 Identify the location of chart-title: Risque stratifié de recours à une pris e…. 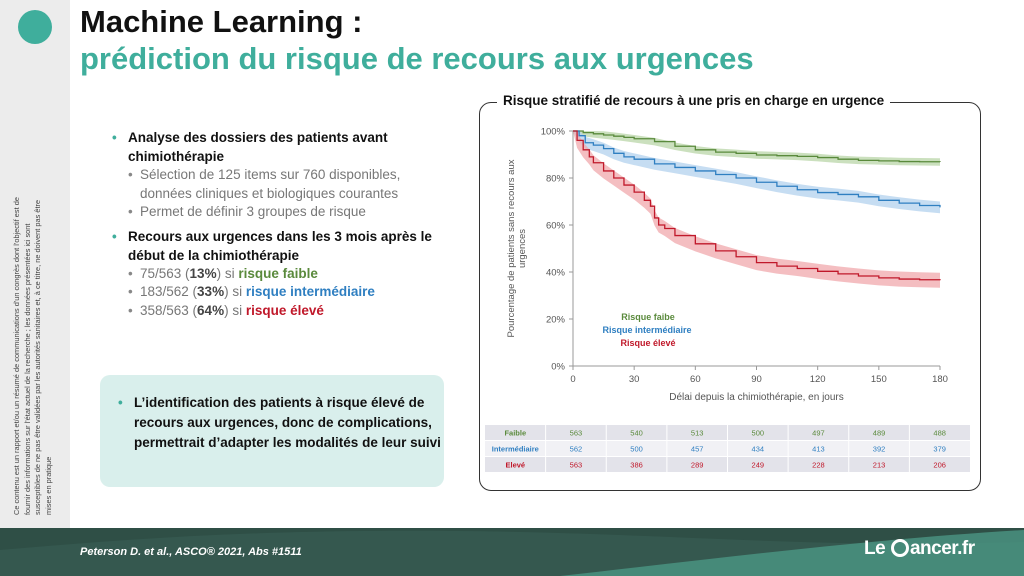
(694, 100).